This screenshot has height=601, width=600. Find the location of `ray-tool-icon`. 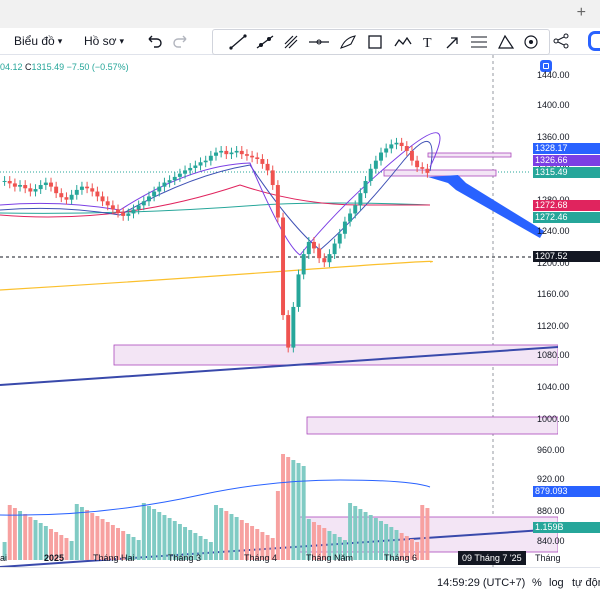

ray-tool-icon is located at coordinates (265, 42).